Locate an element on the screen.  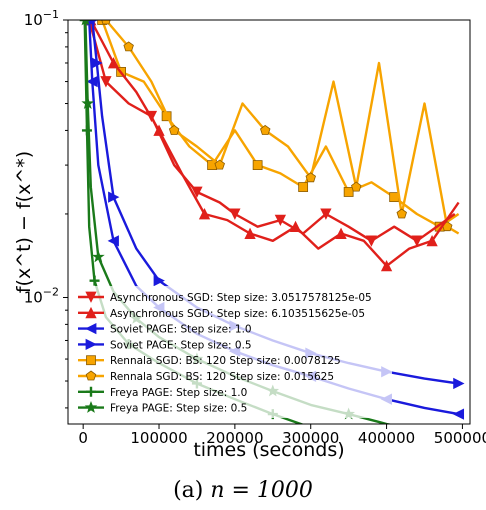
y-tick-label: 10⁻¹ is located at coordinates (41, 18).